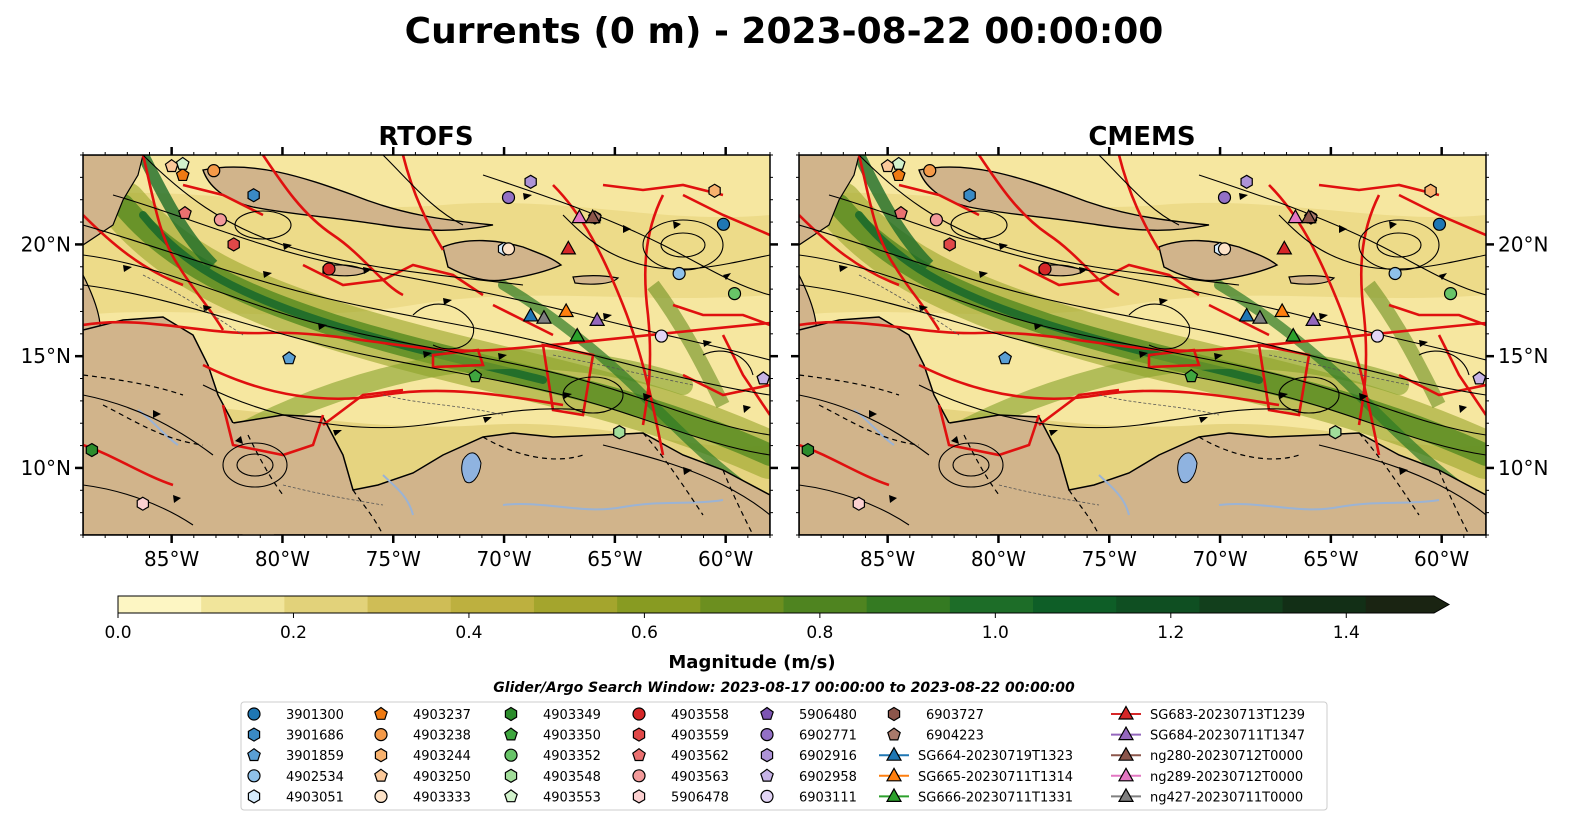  I want to click on legend-label-5906480: 5906480, so click(828, 715).